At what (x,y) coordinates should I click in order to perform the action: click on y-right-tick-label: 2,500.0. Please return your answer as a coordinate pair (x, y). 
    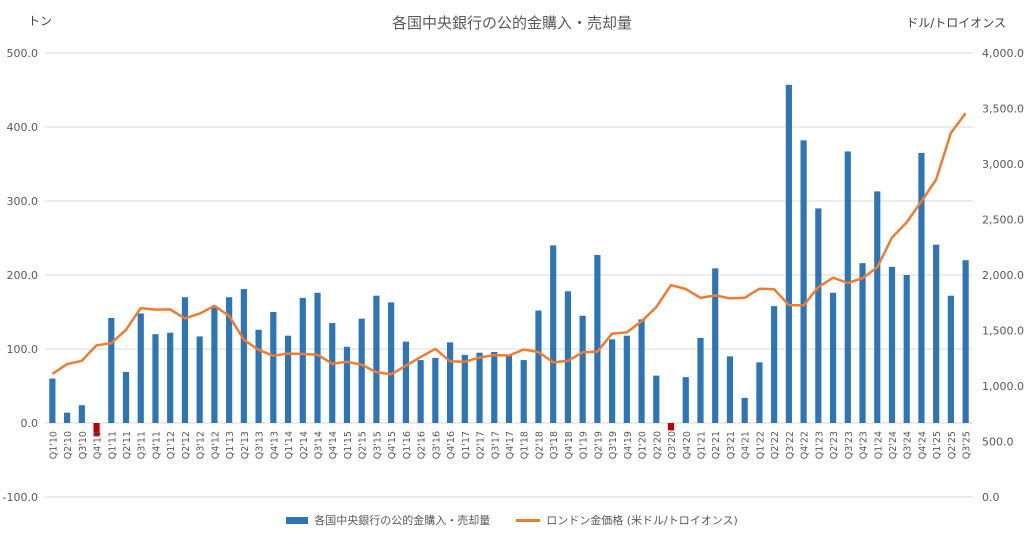
    Looking at the image, I should click on (1003, 220).